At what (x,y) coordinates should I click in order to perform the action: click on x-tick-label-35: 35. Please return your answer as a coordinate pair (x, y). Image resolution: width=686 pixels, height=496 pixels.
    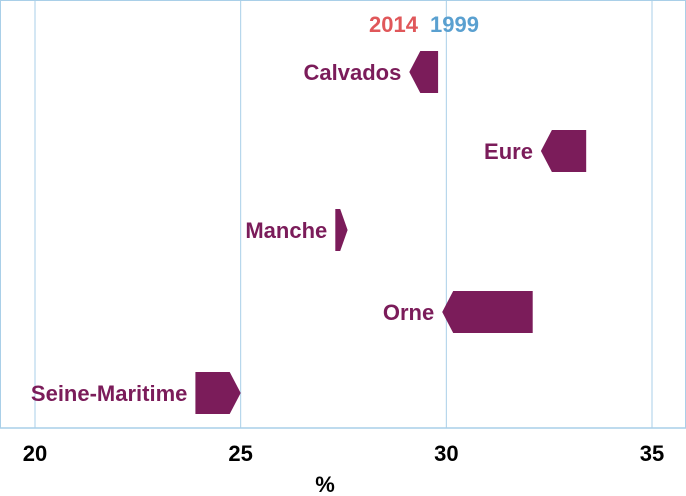
    Looking at the image, I should click on (652, 453).